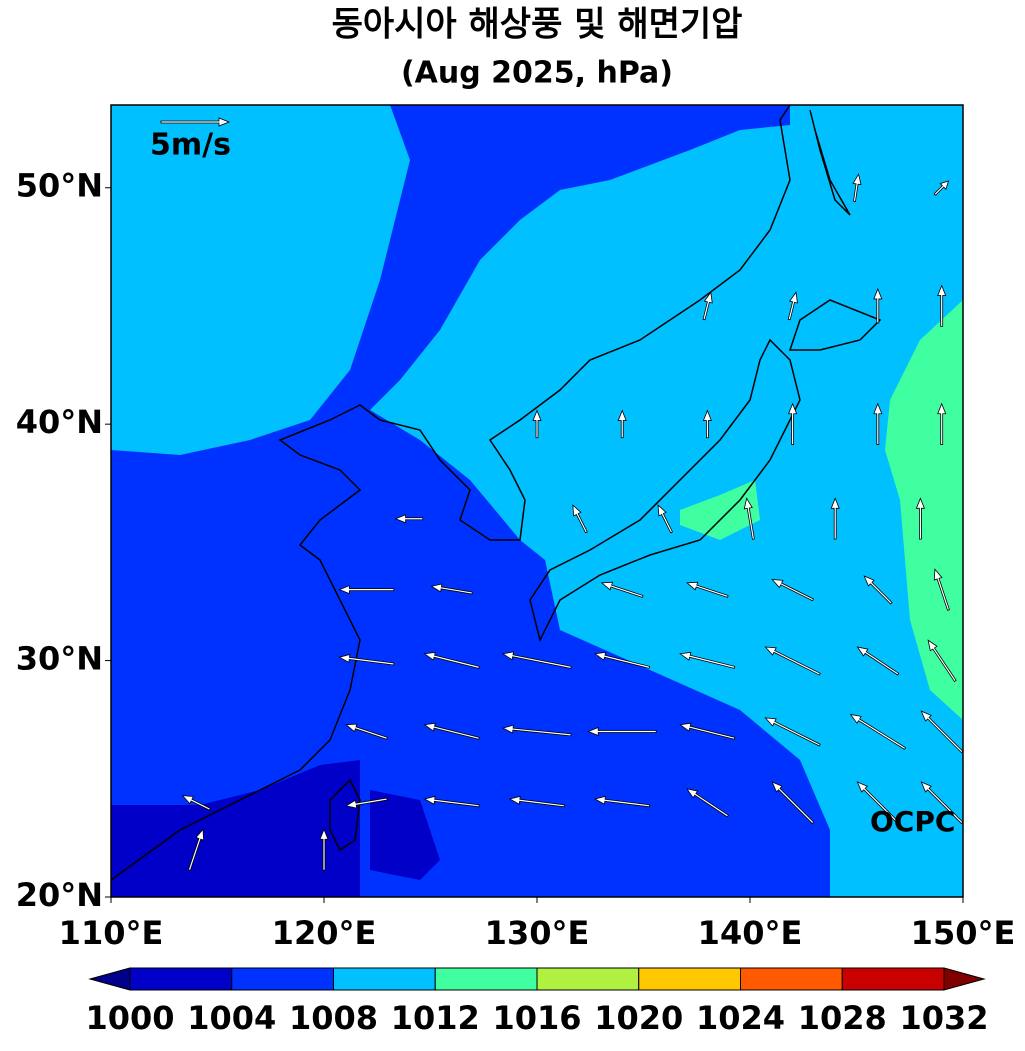 This screenshot has height=1051, width=1025. Describe the element at coordinates (333, 1018) in the screenshot. I see `colorbar-label: 1008` at that location.